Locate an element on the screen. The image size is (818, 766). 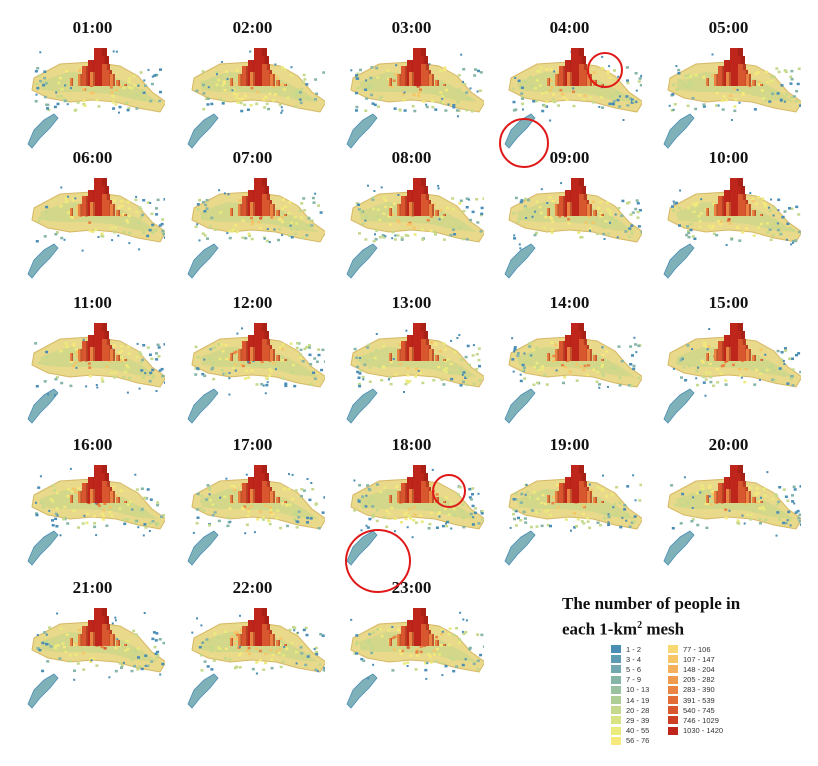
map-panel: 09:00 is located at coordinates (569, 215).